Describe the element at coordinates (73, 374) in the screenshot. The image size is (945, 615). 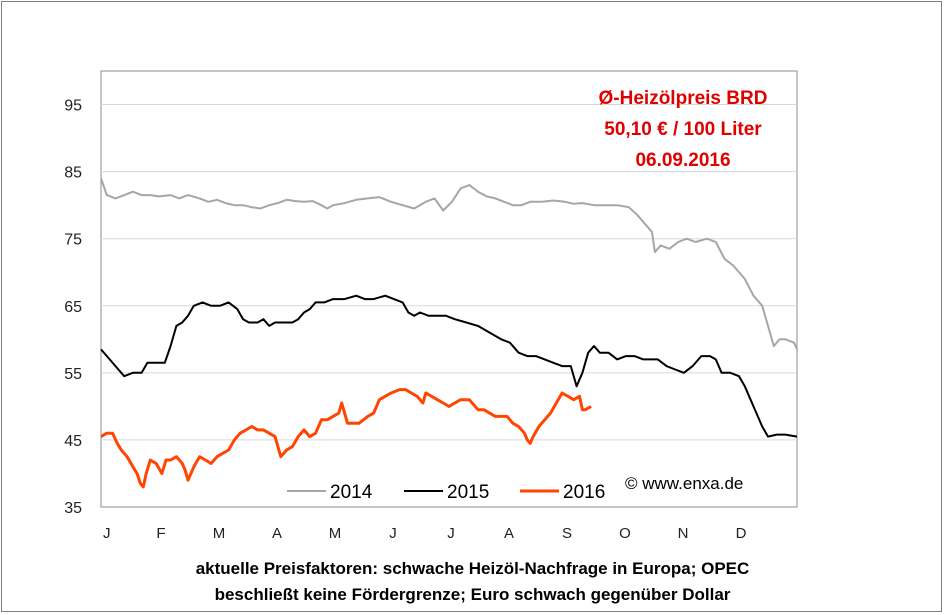
I see `y-tick-label: 55` at that location.